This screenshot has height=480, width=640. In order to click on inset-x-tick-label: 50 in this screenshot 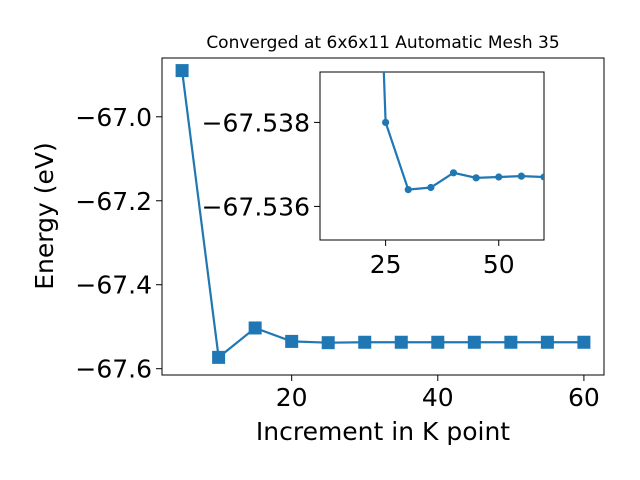, I will do `click(499, 264)`.